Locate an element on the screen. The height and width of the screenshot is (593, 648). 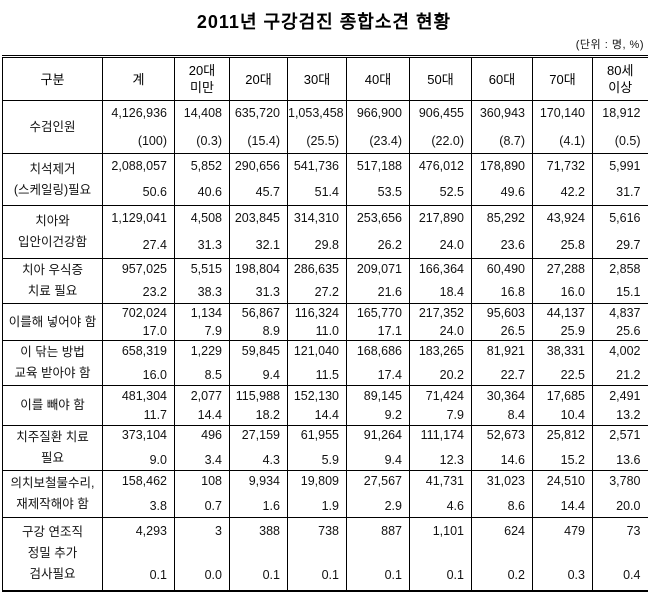
data-cell: 115,988 18.2 is located at coordinates (258, 405).